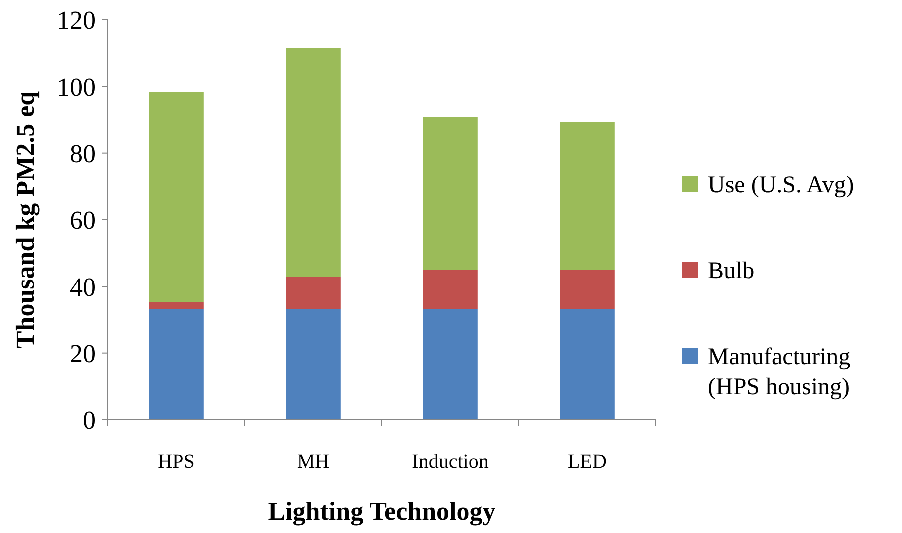  What do you see at coordinates (83, 153) in the screenshot?
I see `y-tick-label: 80` at bounding box center [83, 153].